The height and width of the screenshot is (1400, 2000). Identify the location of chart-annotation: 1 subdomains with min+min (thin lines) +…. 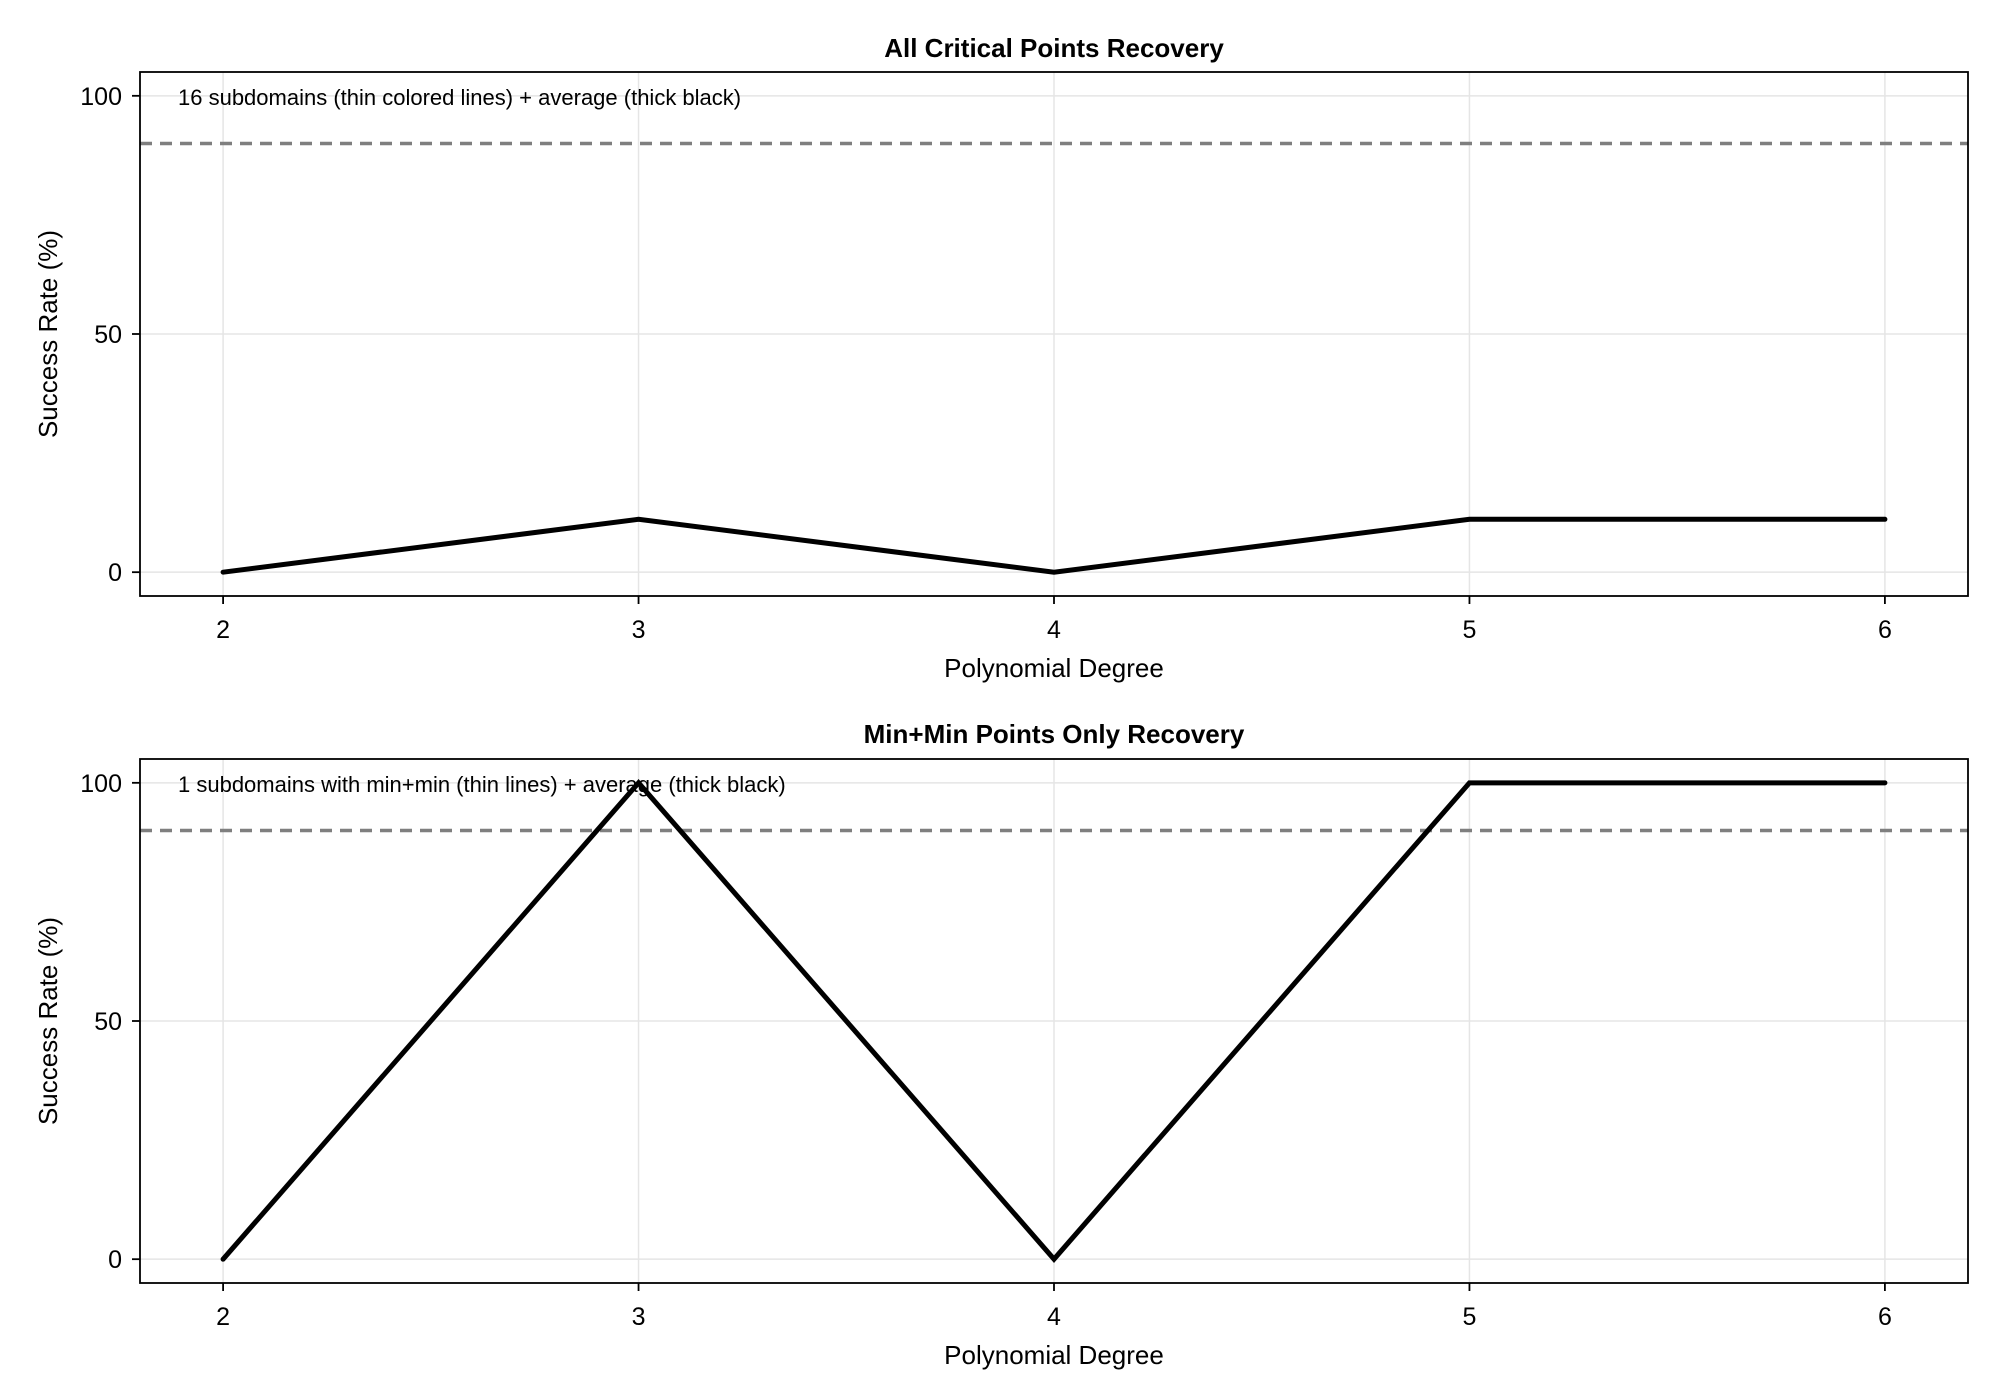
(482, 784).